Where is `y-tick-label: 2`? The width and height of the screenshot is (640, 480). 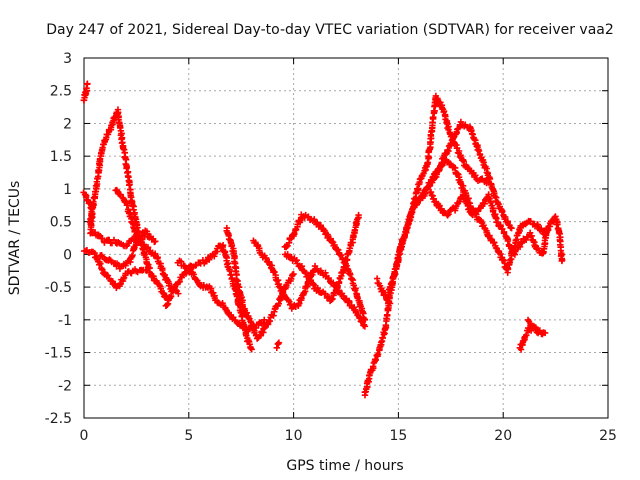 y-tick-label: 2 is located at coordinates (67, 124).